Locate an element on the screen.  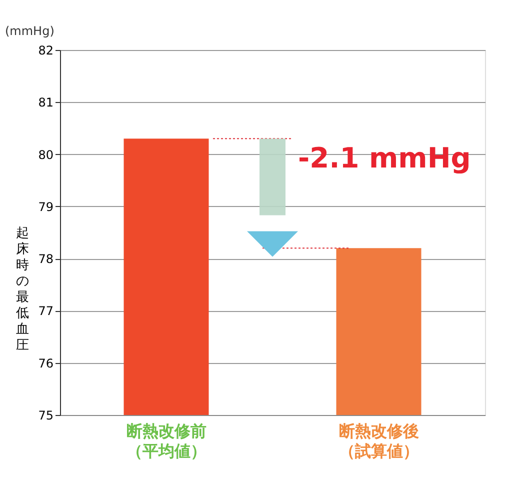
y-tick-label: 75 is located at coordinates (46, 415).